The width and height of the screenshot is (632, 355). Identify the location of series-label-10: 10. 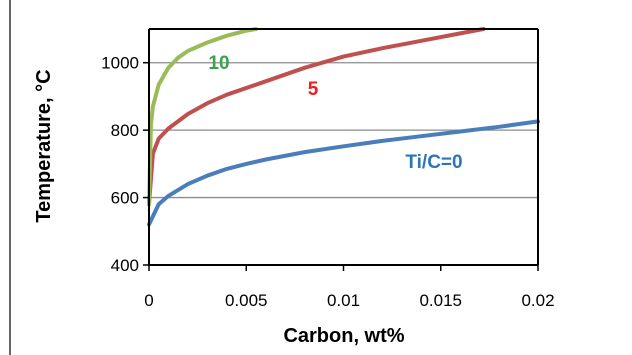
(218, 63).